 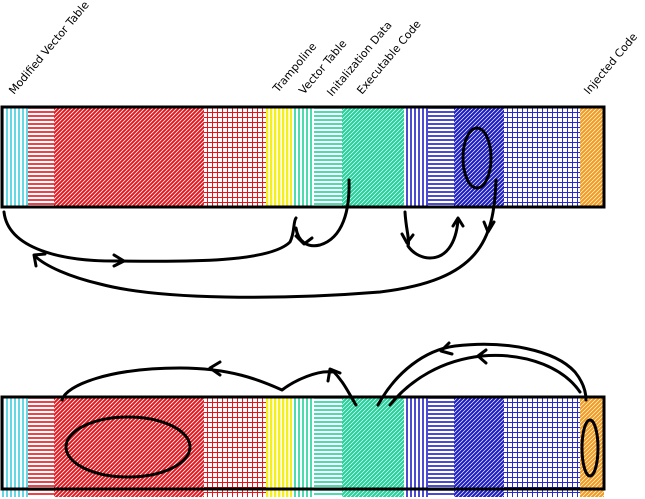 I want to click on flow-executable-to-init, so click(x=344, y=387).